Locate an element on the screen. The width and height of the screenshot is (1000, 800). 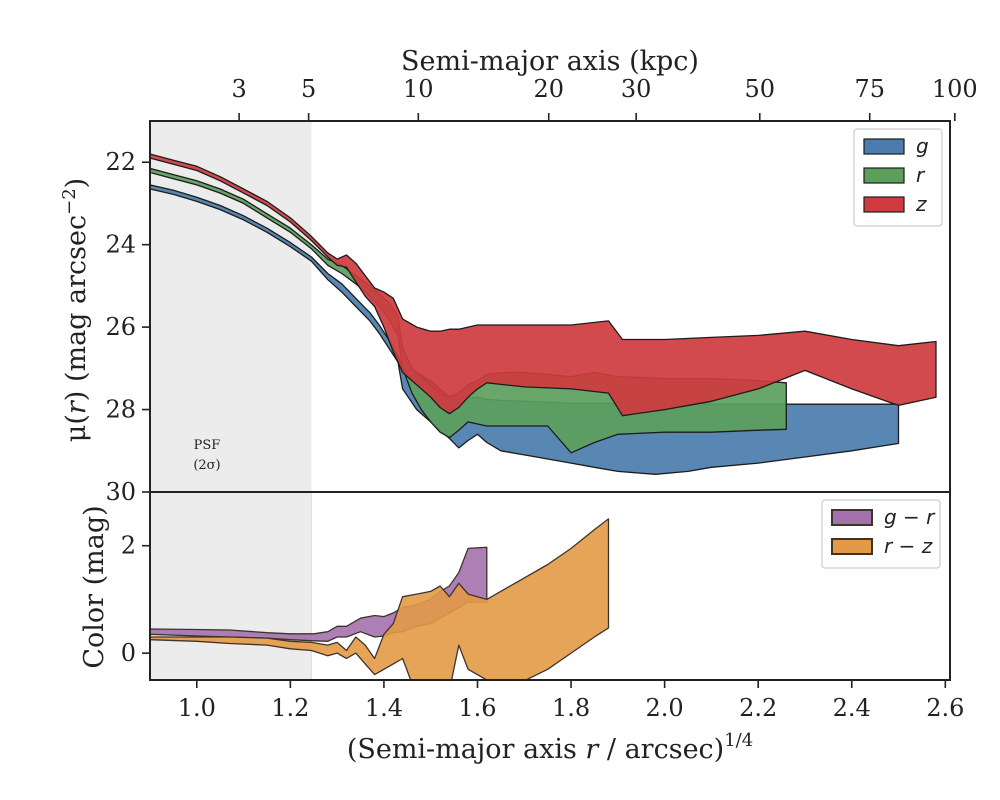
legend-label: r is located at coordinates (921, 175).